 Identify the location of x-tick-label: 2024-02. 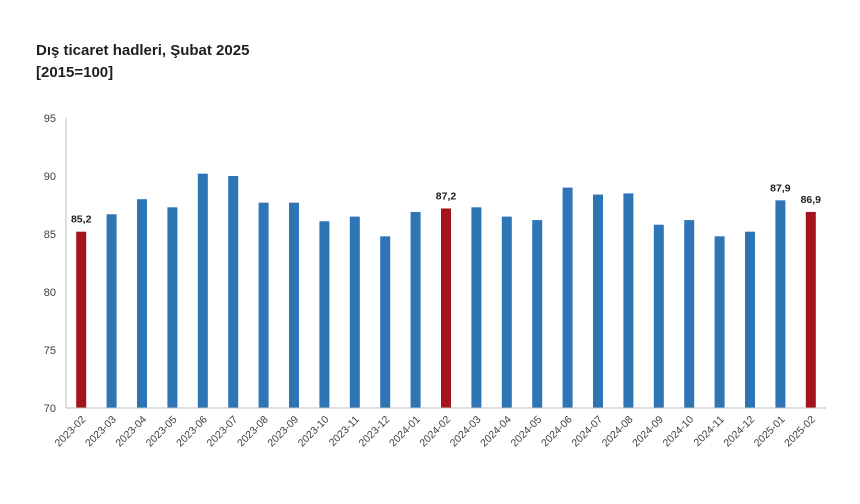
(435, 432).